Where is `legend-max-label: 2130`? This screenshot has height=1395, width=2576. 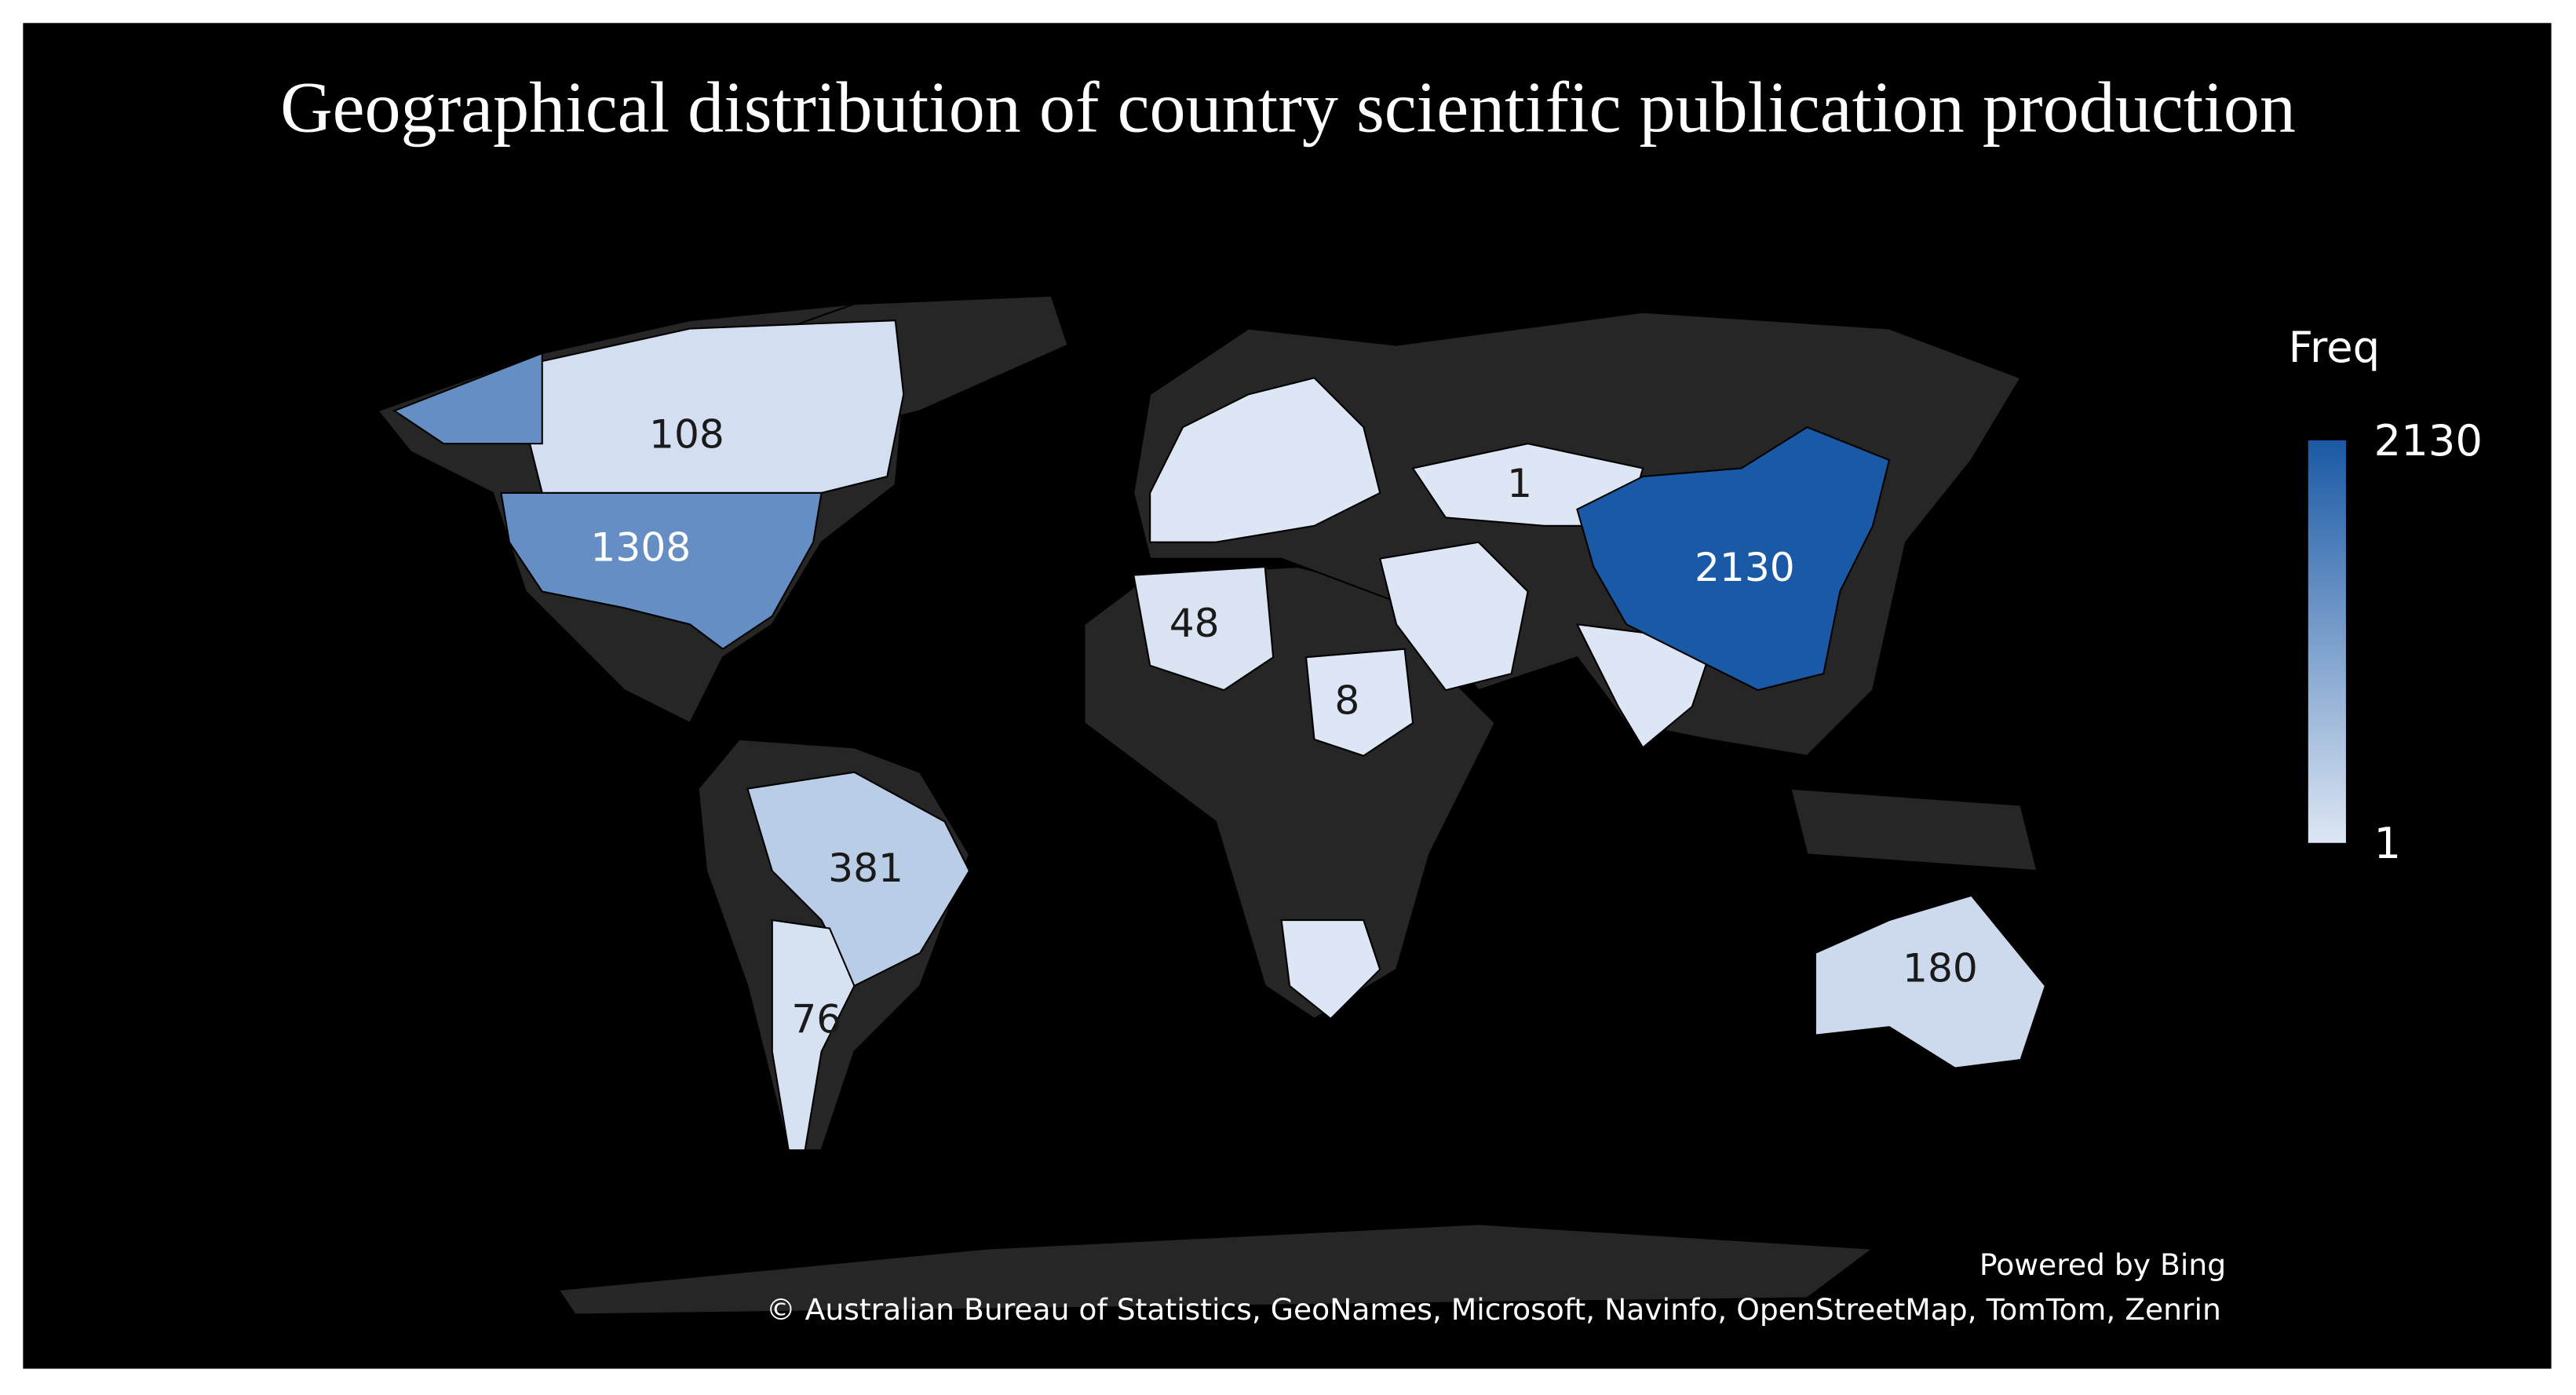 legend-max-label: 2130 is located at coordinates (2428, 440).